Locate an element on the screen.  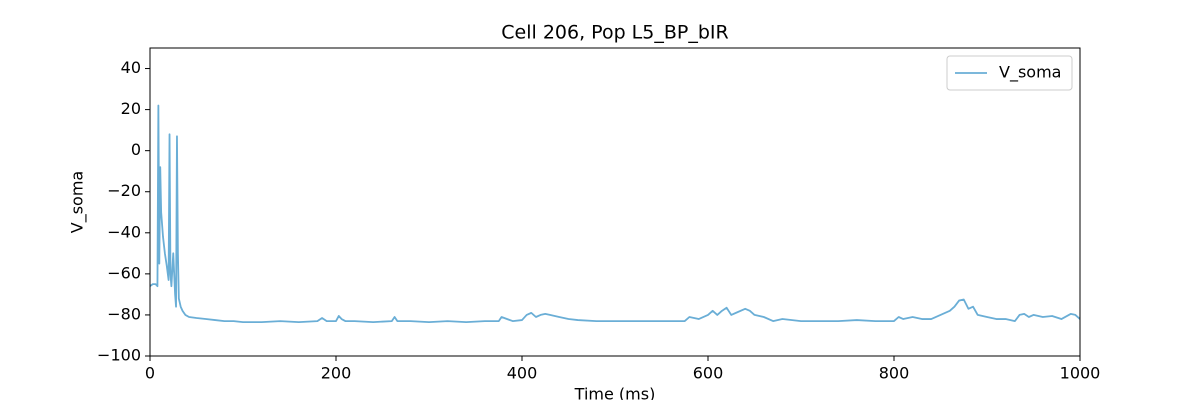
chart-title: Cell 206, Pop L5_BP_bIR is located at coordinates (614, 33).